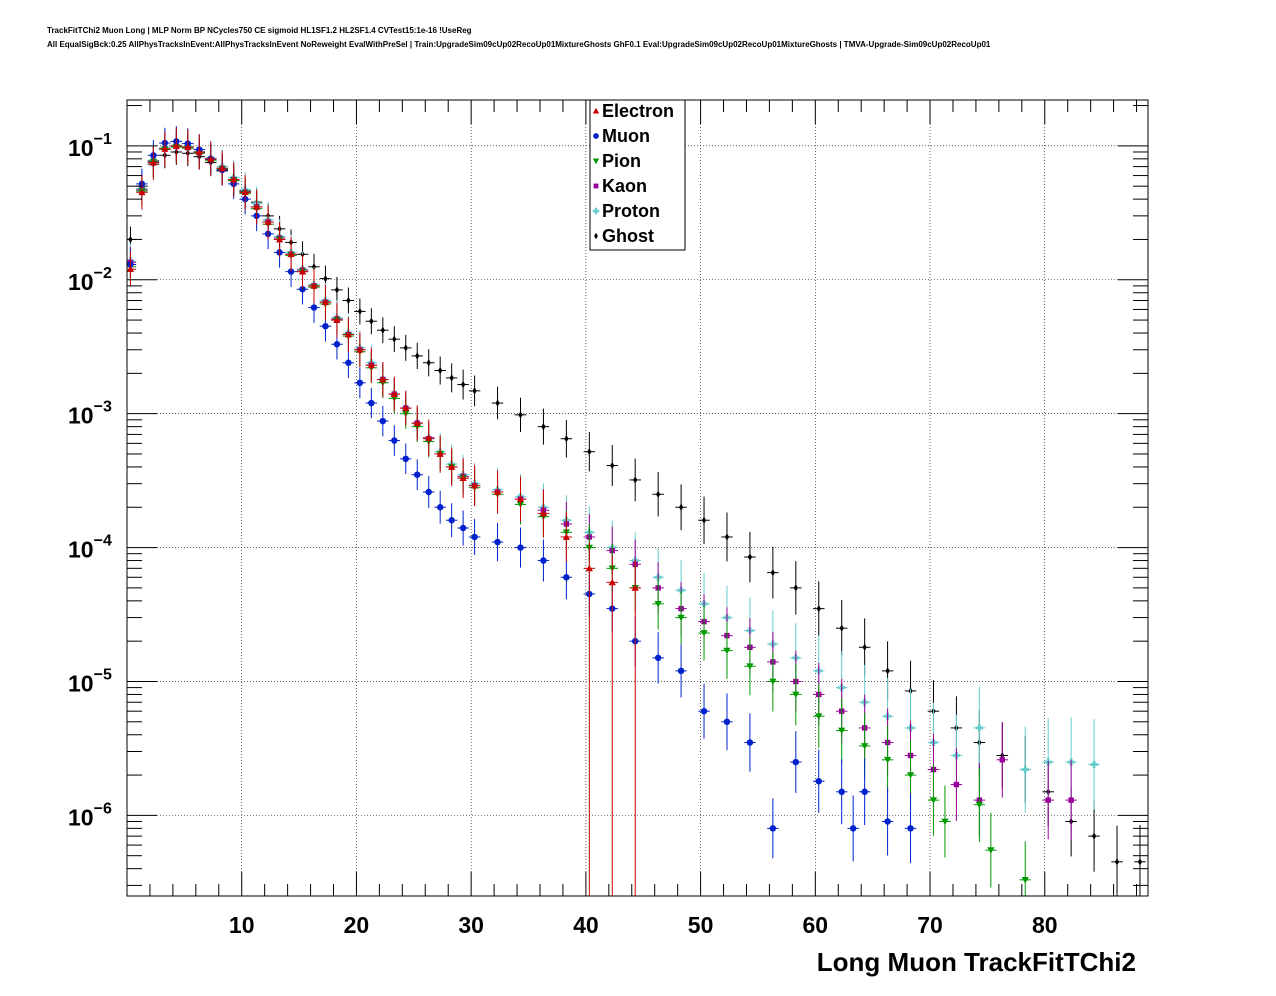  I want to click on legend-label: Proton, so click(631, 211).